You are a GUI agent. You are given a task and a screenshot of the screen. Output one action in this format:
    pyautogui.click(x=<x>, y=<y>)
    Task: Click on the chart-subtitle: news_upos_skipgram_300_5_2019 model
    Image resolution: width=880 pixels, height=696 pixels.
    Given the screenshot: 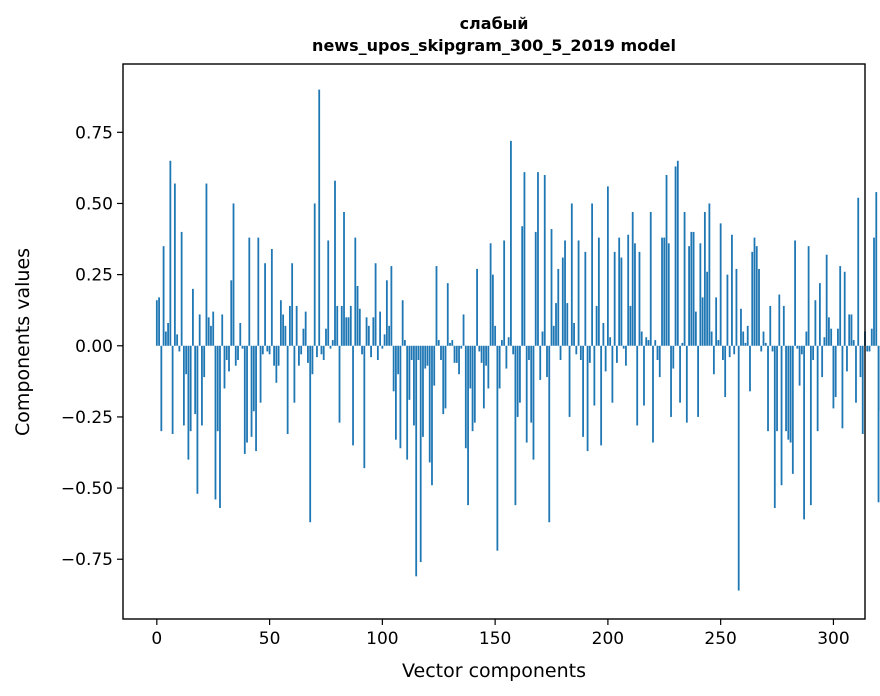 What is the action you would take?
    pyautogui.click(x=494, y=45)
    